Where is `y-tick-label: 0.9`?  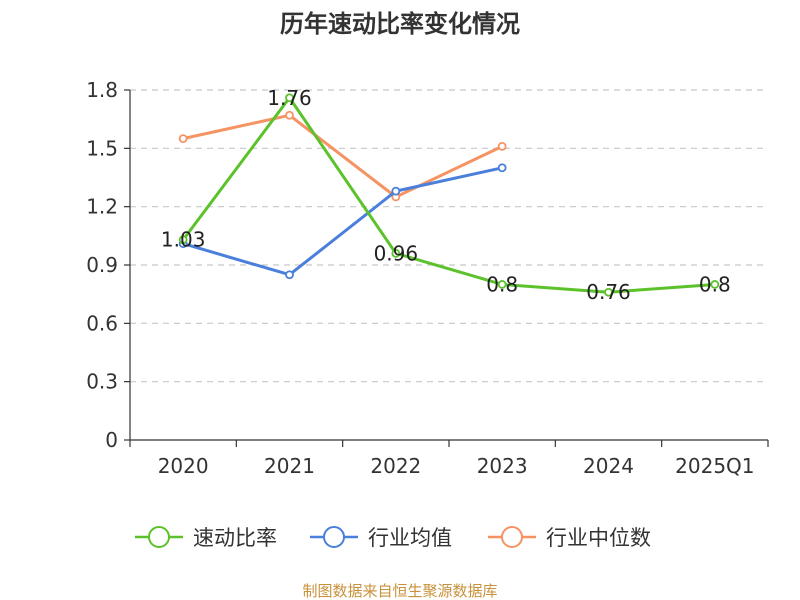
y-tick-label: 0.9 is located at coordinates (102, 265).